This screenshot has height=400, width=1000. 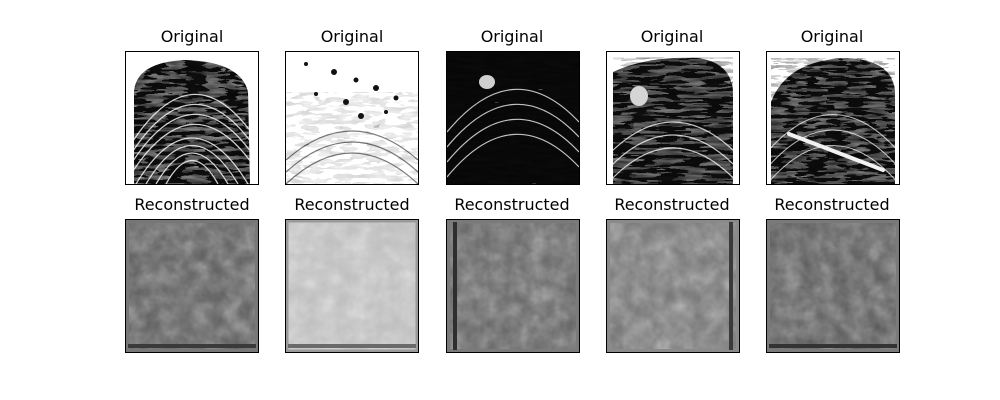 I want to click on panel-title-reconstructed-4: Reconstructed, so click(x=672, y=204).